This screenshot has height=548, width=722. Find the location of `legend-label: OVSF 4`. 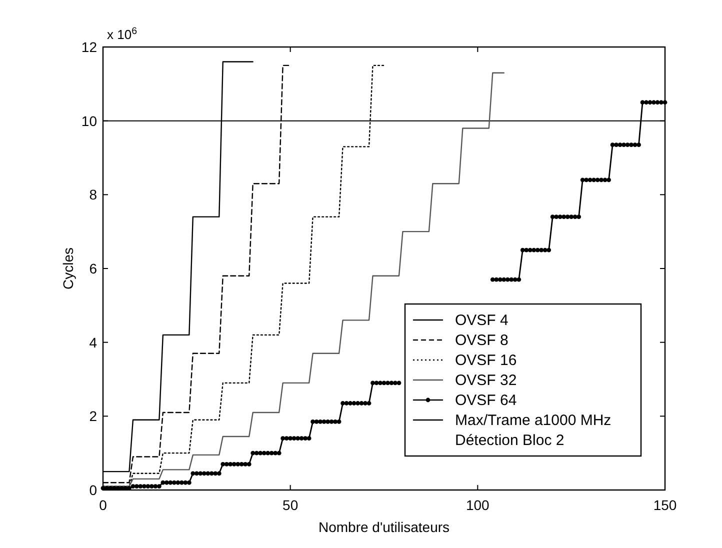

legend-label: OVSF 4 is located at coordinates (481, 320).